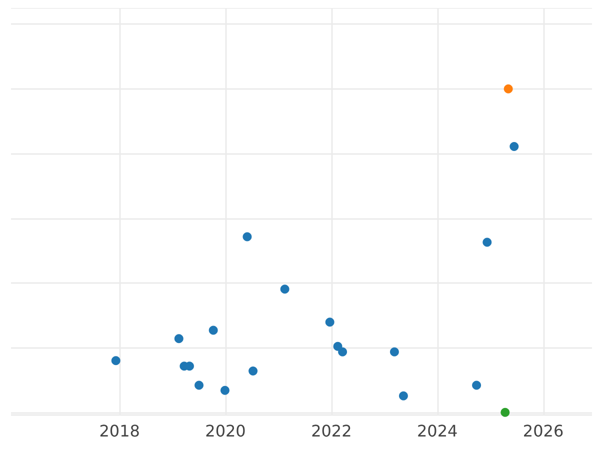 The image size is (600, 450). I want to click on x-tick-label: 2026, so click(543, 431).